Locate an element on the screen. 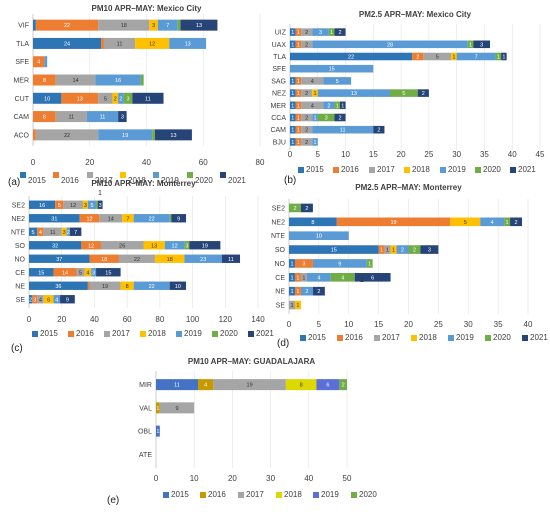  data-label: 12 is located at coordinates (152, 44).